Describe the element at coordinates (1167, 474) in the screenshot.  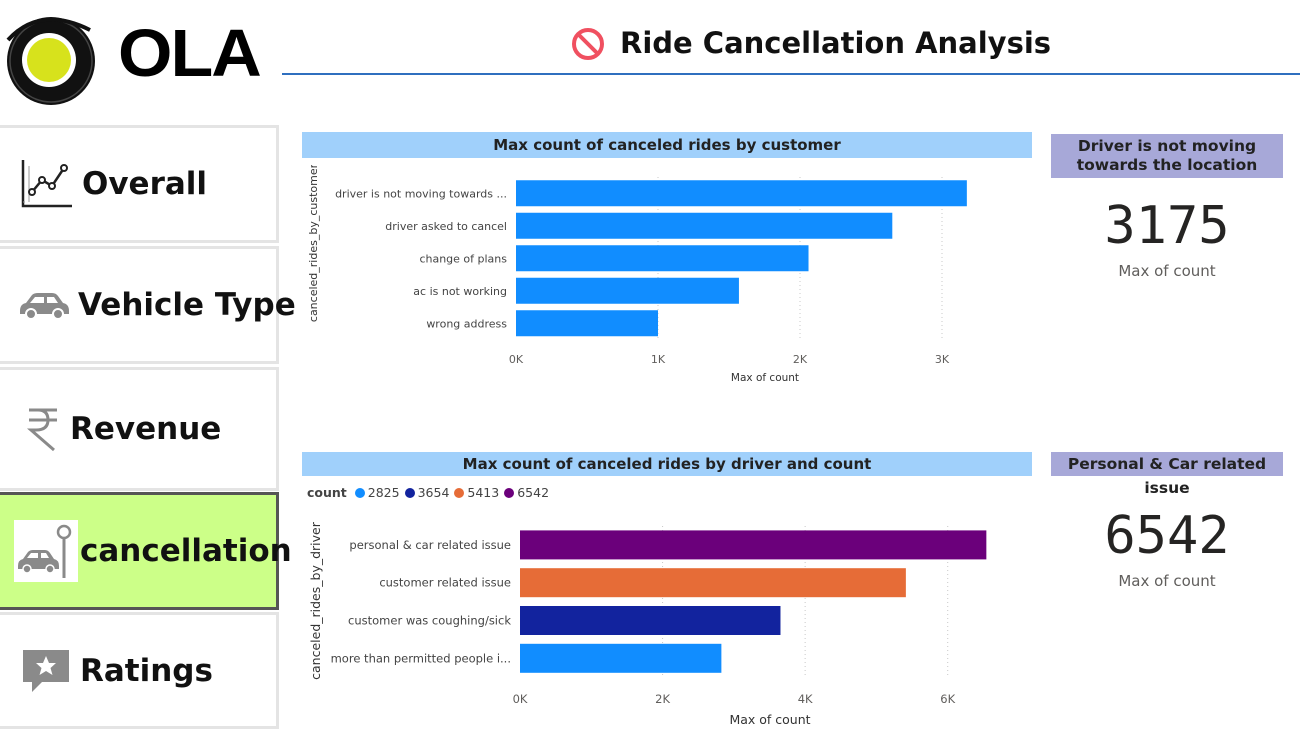
I see `card-heading-driver: Personal & Car related issue` at that location.